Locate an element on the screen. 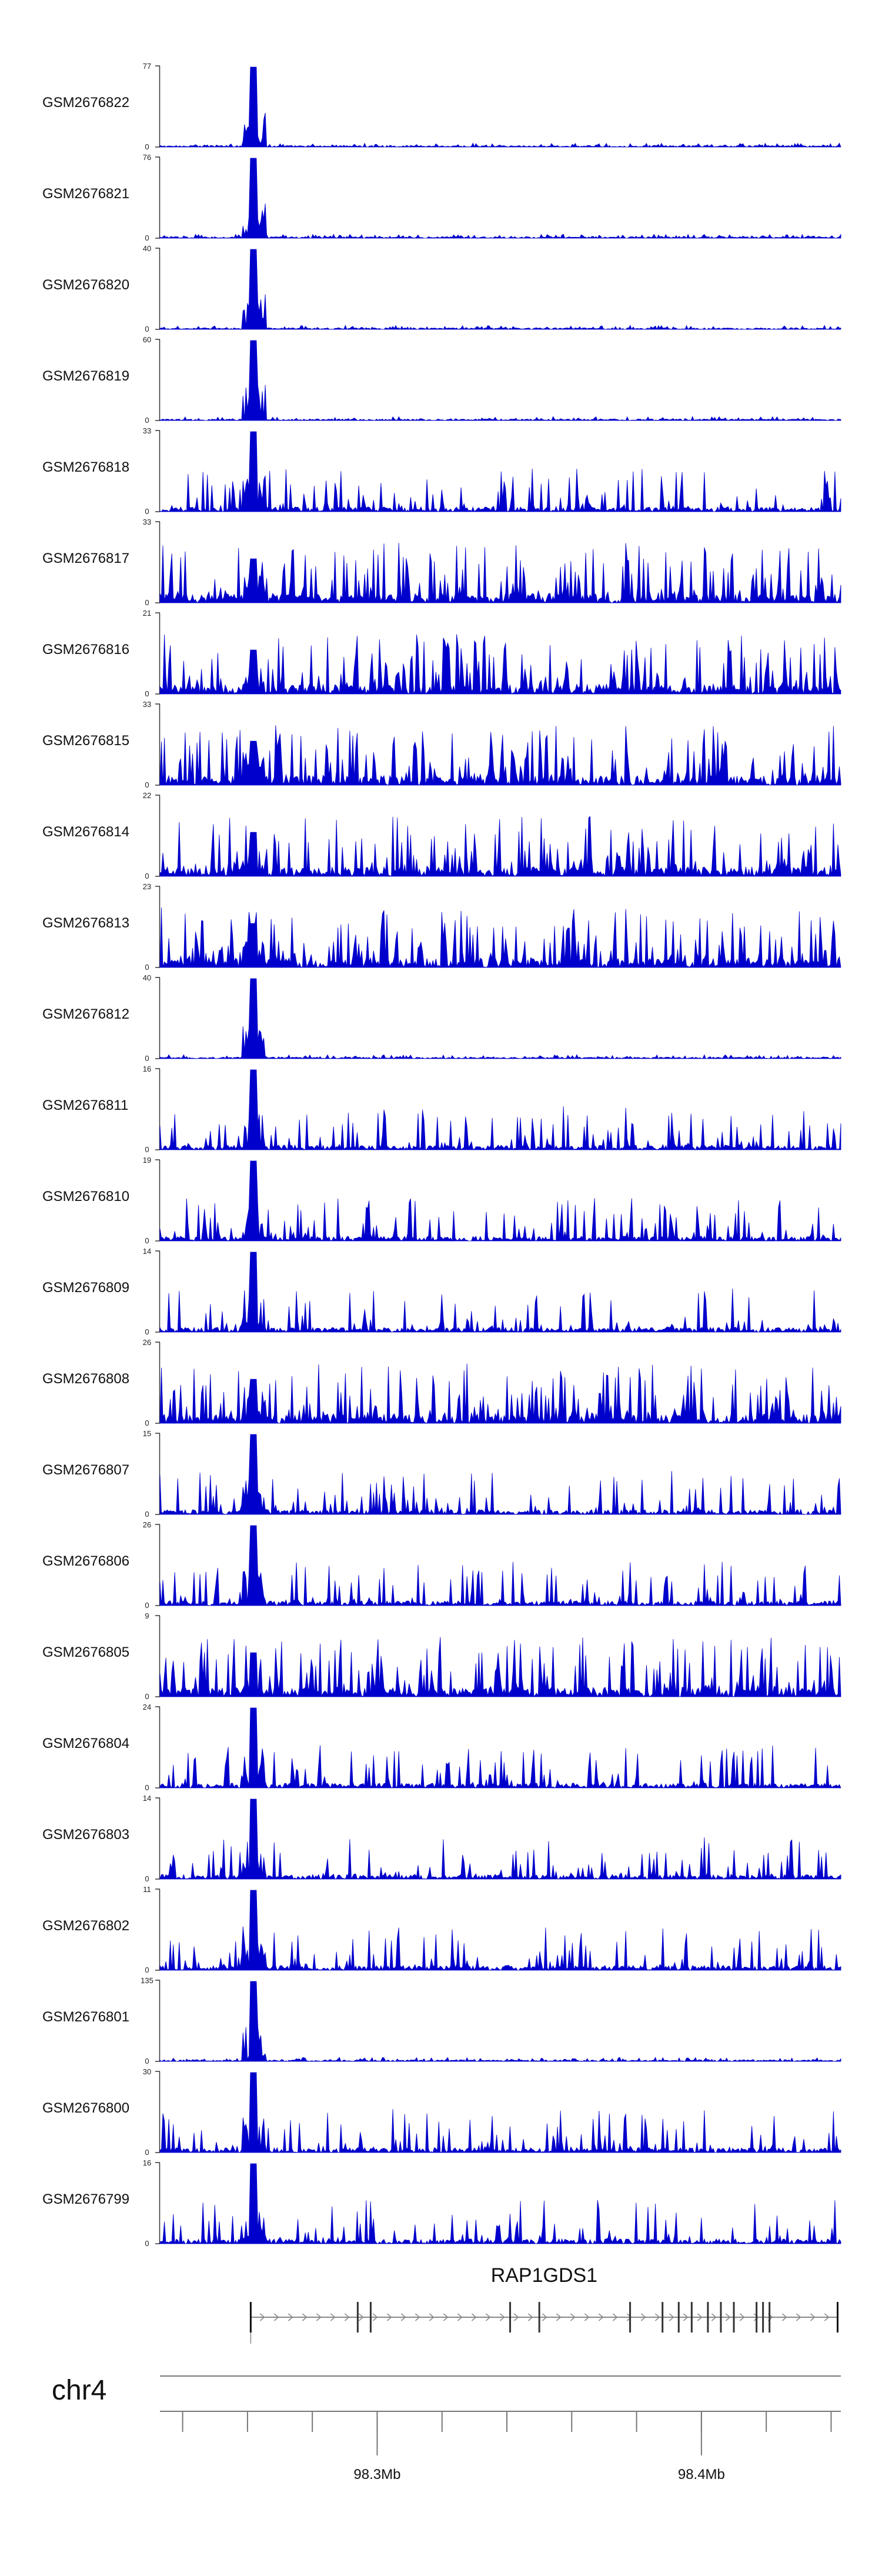  y-max-label: 22 is located at coordinates (147, 795).